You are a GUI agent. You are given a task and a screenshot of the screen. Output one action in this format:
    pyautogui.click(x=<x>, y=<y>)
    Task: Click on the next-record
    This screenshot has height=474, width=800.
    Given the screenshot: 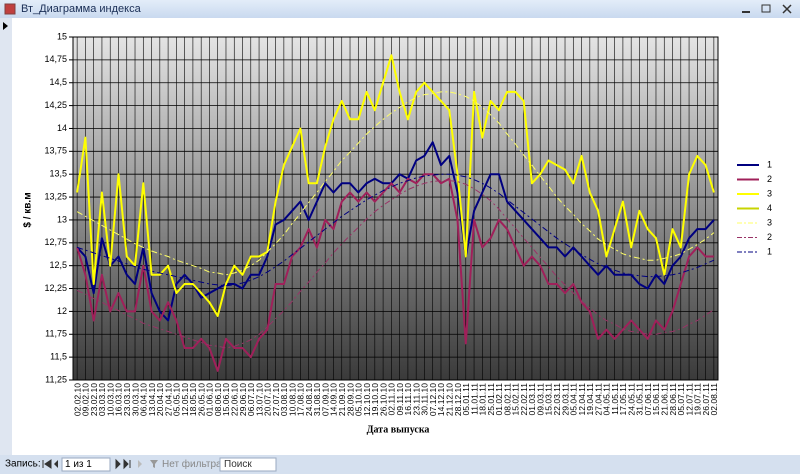 What is the action you would take?
    pyautogui.click(x=123, y=464)
    